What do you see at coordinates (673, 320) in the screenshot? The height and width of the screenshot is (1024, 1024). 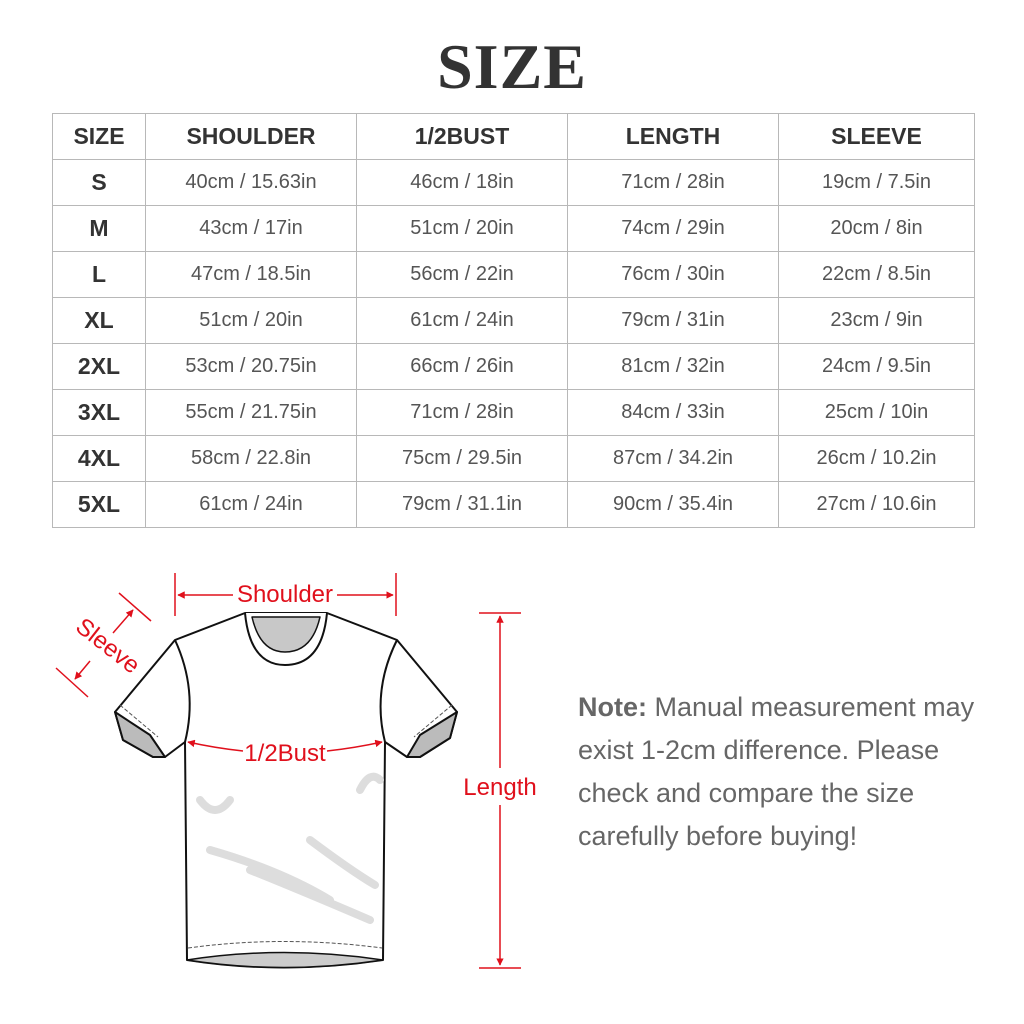 I see `measurement-cell: 79cm / 31in` at bounding box center [673, 320].